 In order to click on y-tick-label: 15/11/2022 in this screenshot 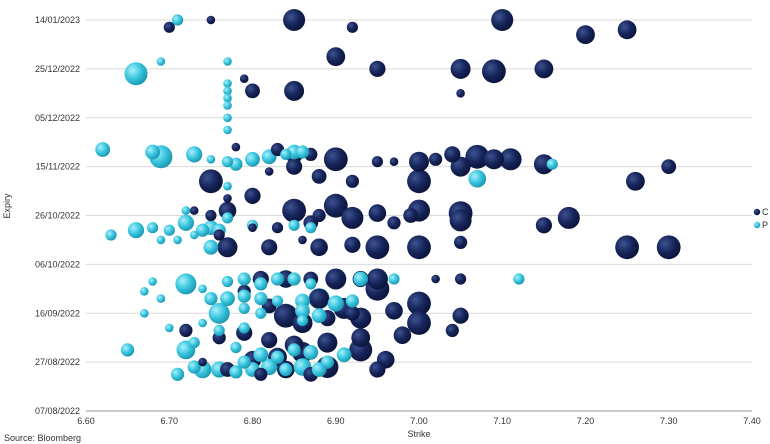, I will do `click(58, 167)`.